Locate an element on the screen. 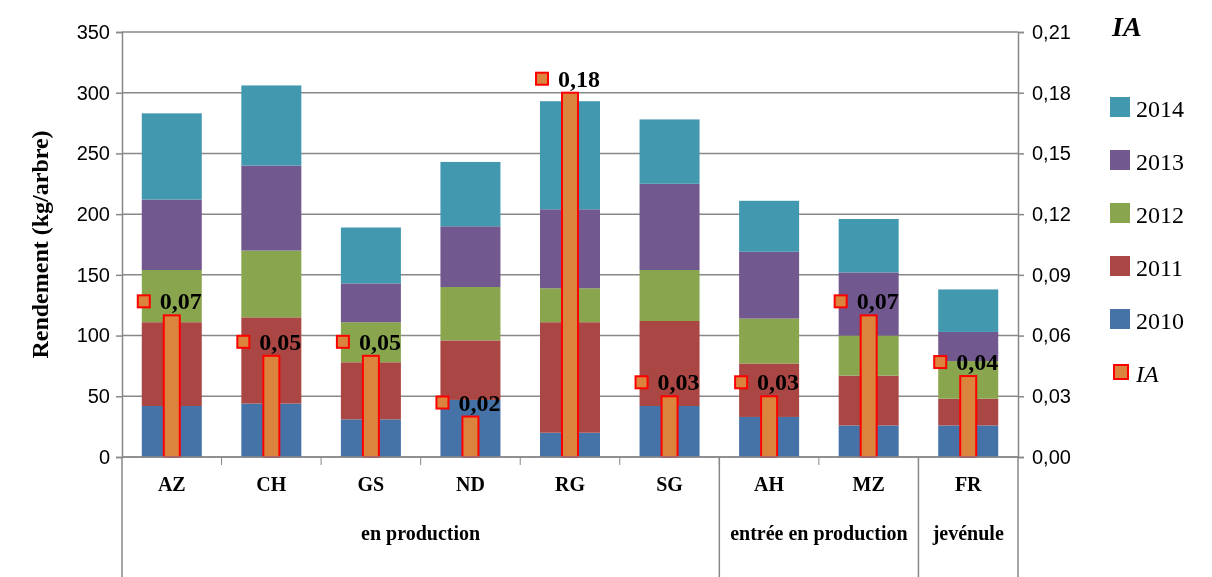  y2-tick-label: 0,12 is located at coordinates (1051, 214).